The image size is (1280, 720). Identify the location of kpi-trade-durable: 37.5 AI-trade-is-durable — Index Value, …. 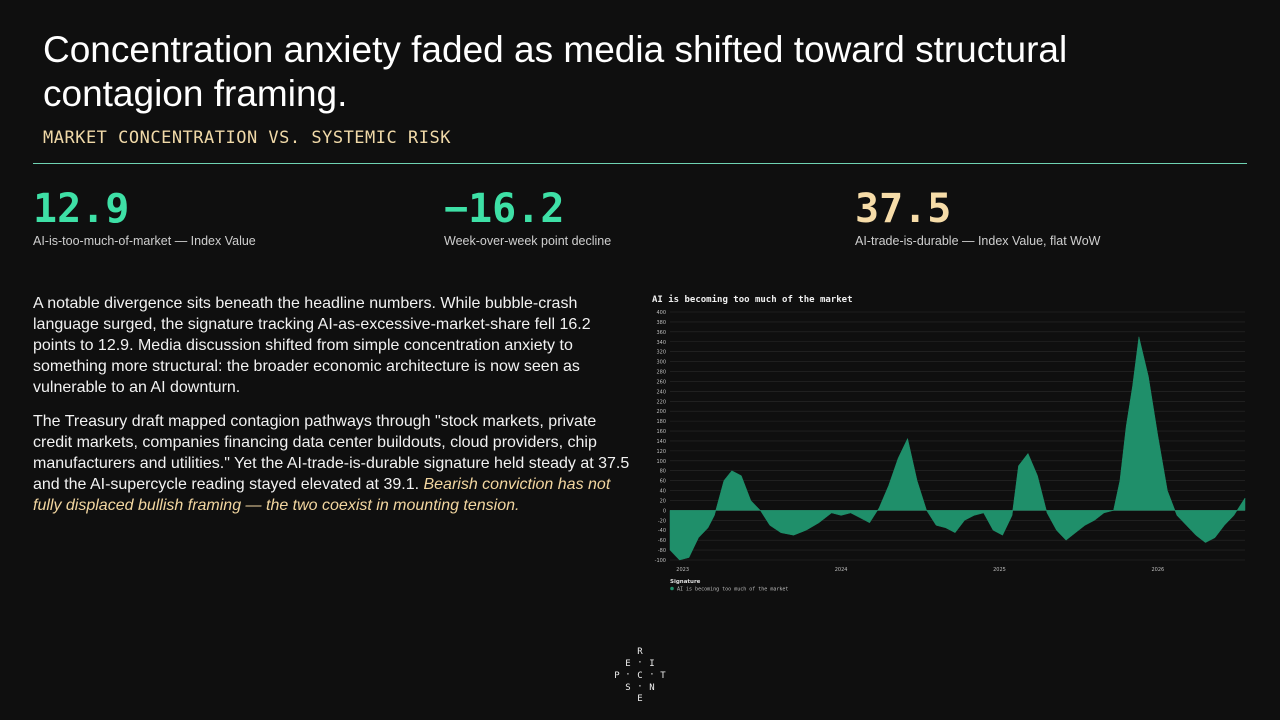
(977, 217).